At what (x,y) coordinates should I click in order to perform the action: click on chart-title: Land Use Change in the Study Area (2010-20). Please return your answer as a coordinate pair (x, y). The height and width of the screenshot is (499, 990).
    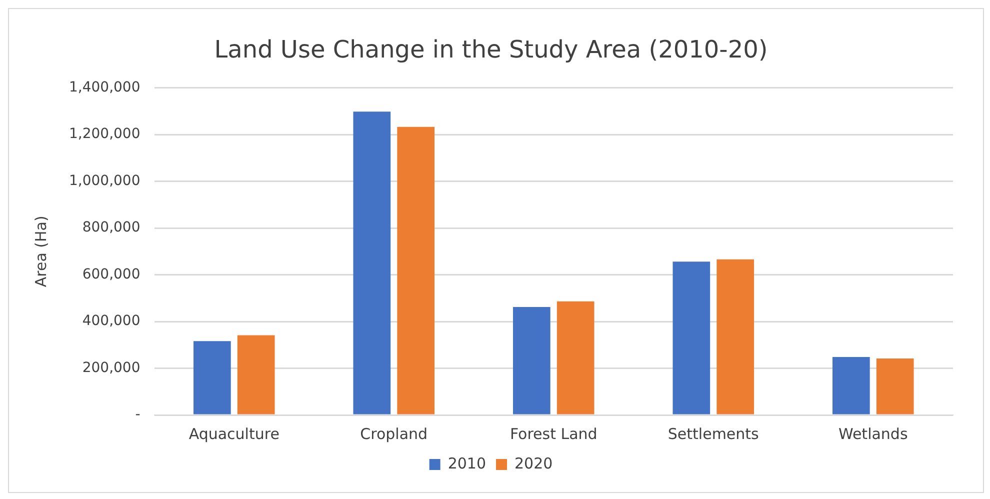
    Looking at the image, I should click on (491, 50).